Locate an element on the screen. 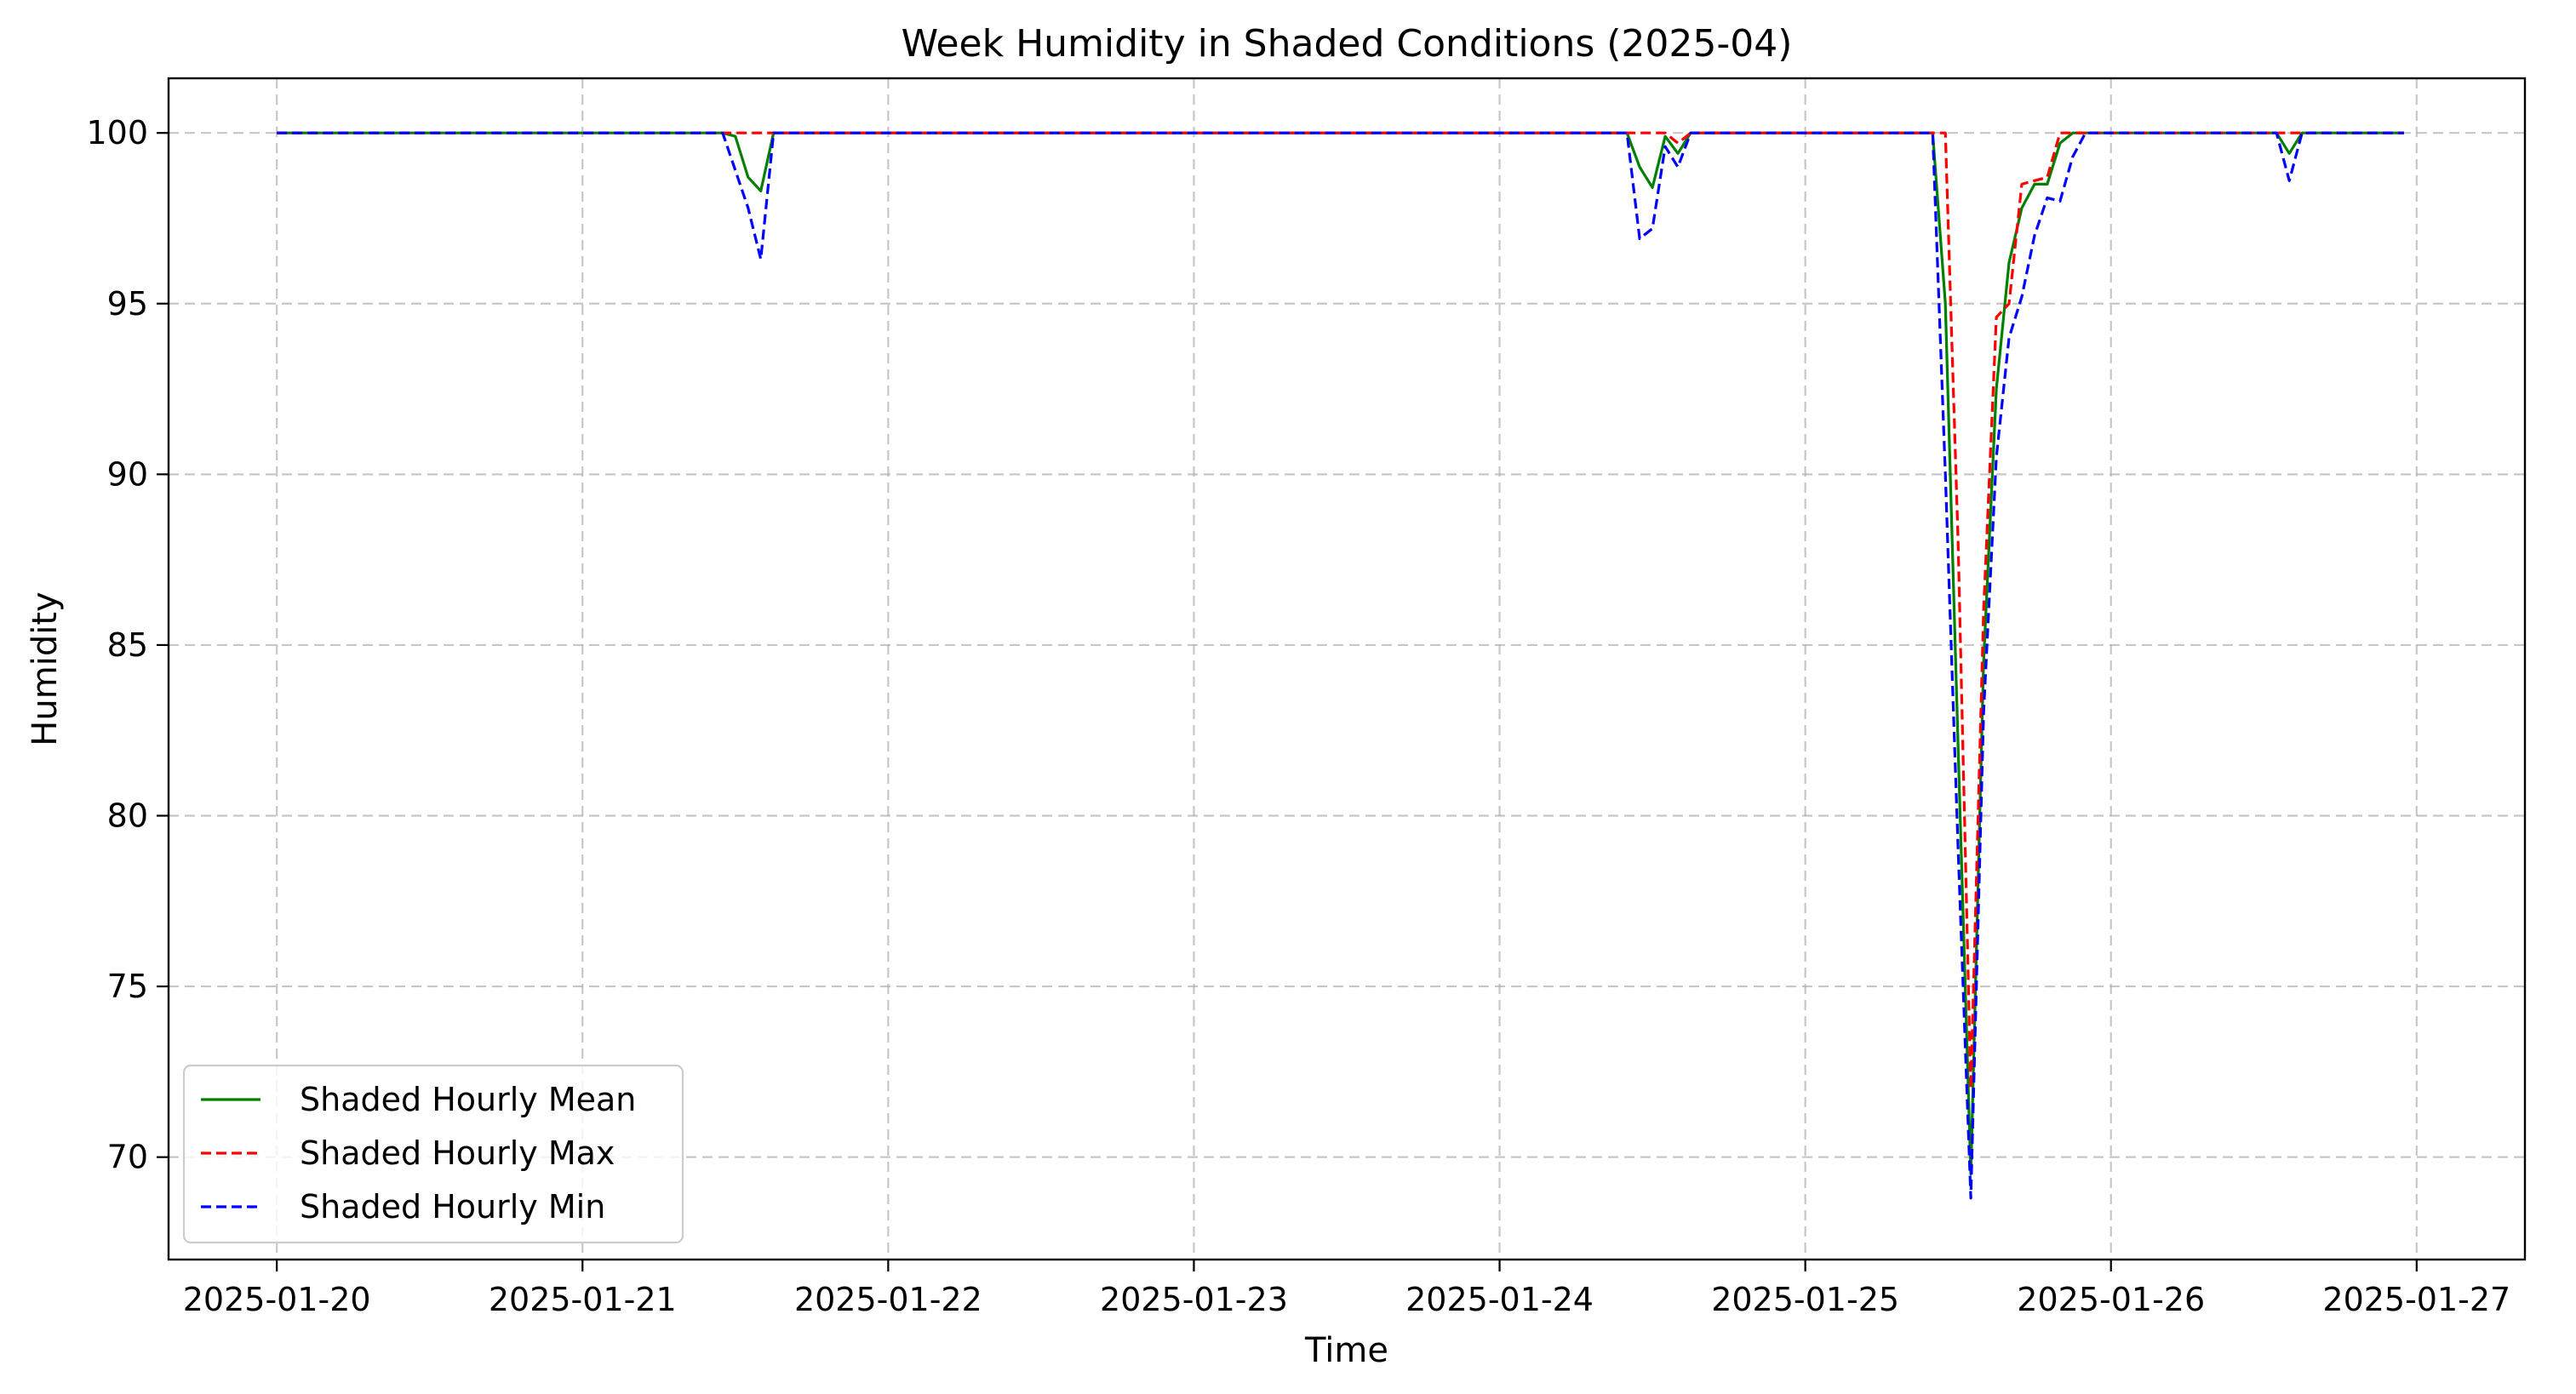 The width and height of the screenshot is (2576, 1394). y-tick-label: 70 is located at coordinates (127, 1157).